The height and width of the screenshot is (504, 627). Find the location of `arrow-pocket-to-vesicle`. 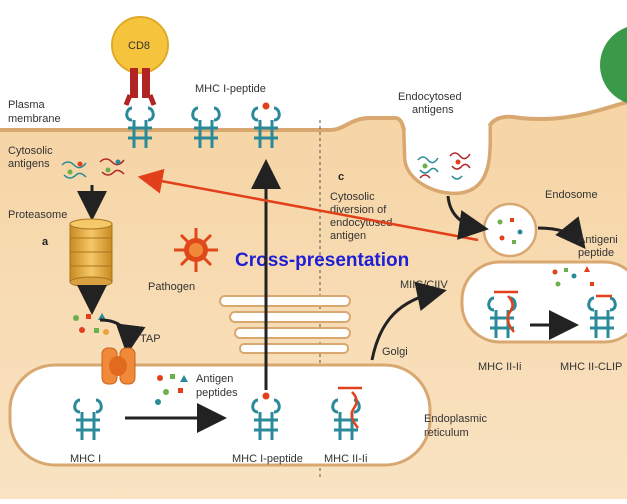

arrow-pocket-to-vesicle is located at coordinates (467, 217).